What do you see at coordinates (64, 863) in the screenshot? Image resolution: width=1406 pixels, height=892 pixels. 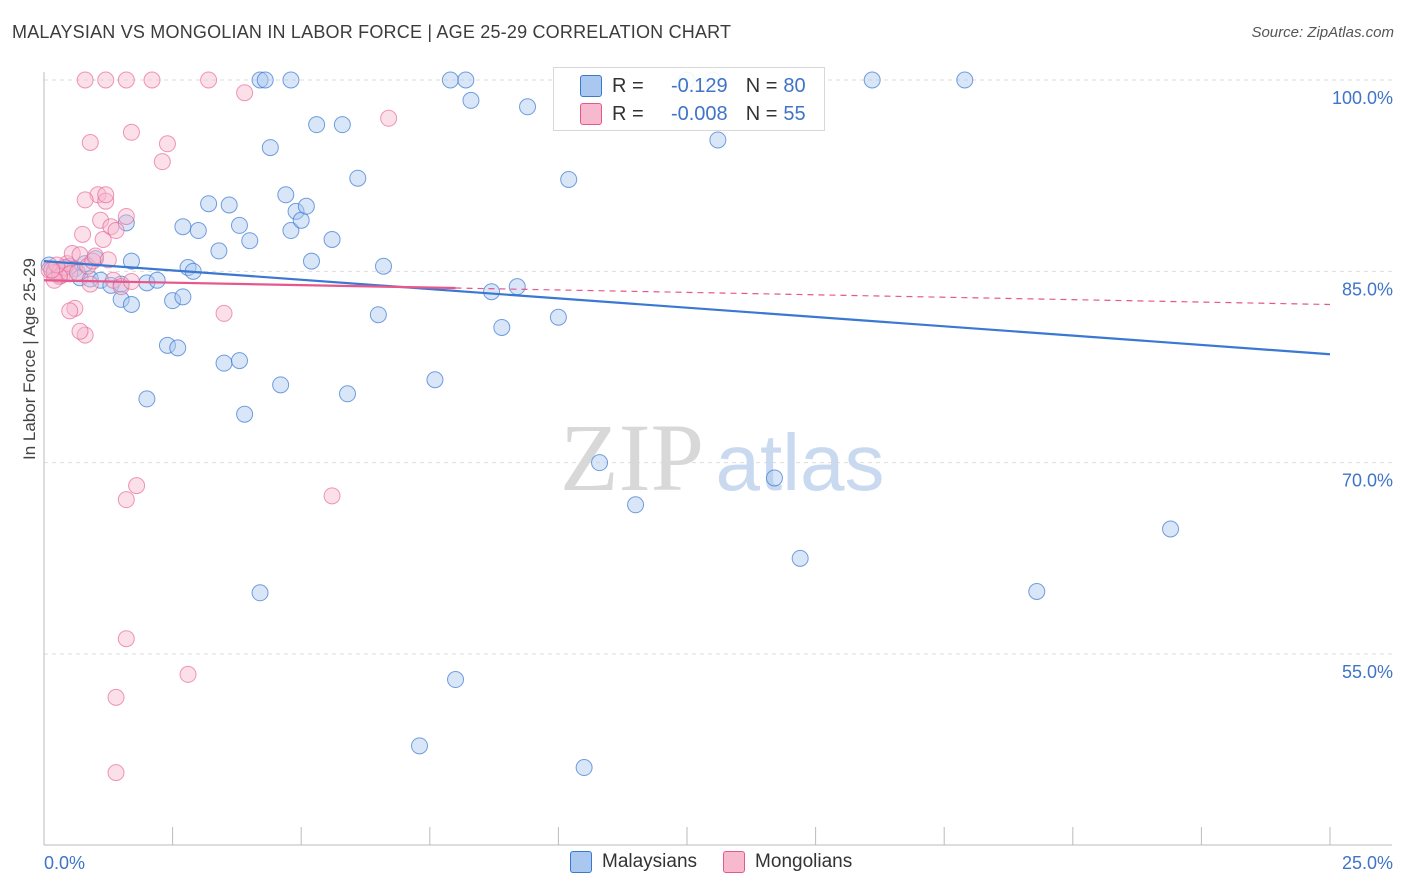 I see `x-tick-label-first: 0.0%` at bounding box center [64, 863].